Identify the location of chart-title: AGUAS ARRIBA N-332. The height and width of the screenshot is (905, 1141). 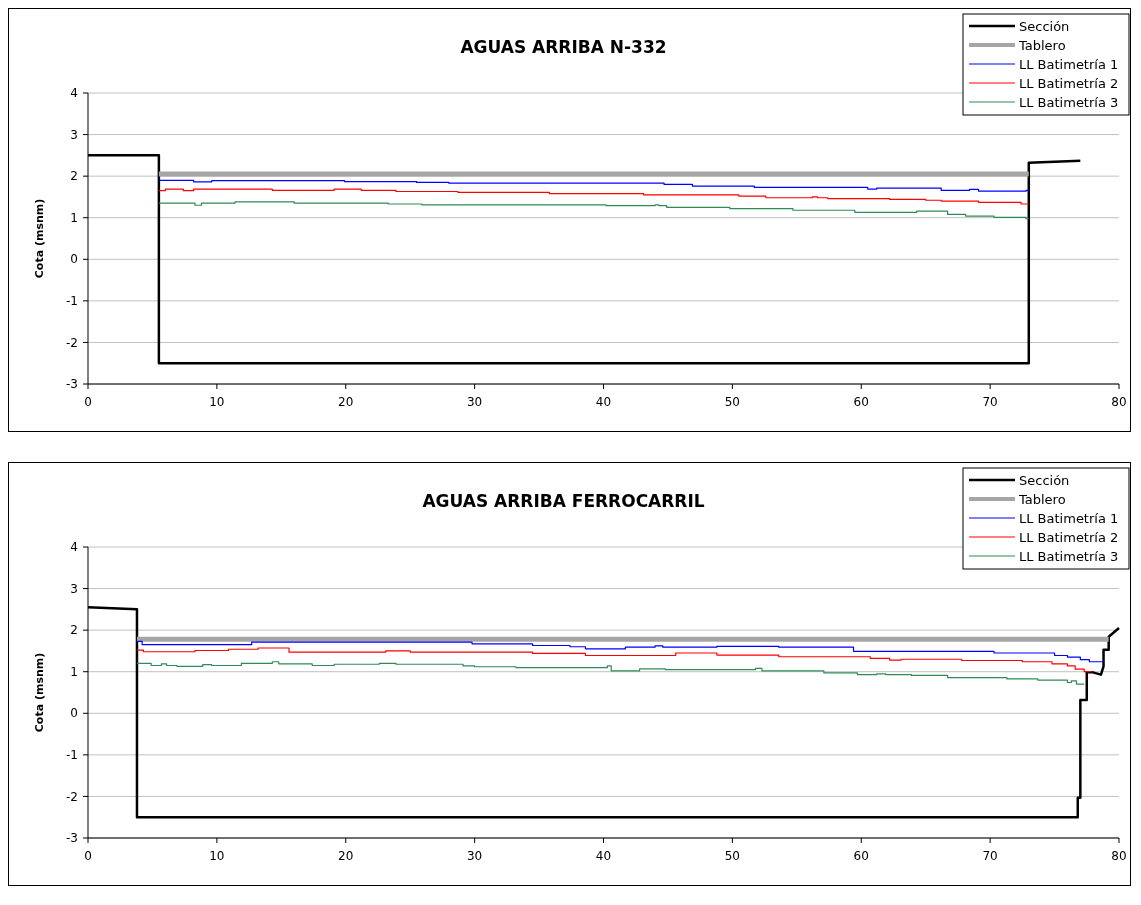
(563, 47).